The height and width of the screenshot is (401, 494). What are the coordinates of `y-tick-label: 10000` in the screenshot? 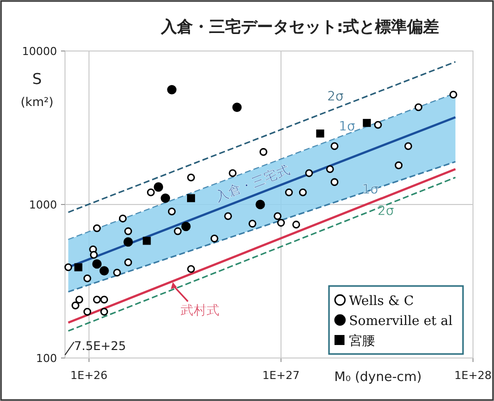 It's located at (39, 51).